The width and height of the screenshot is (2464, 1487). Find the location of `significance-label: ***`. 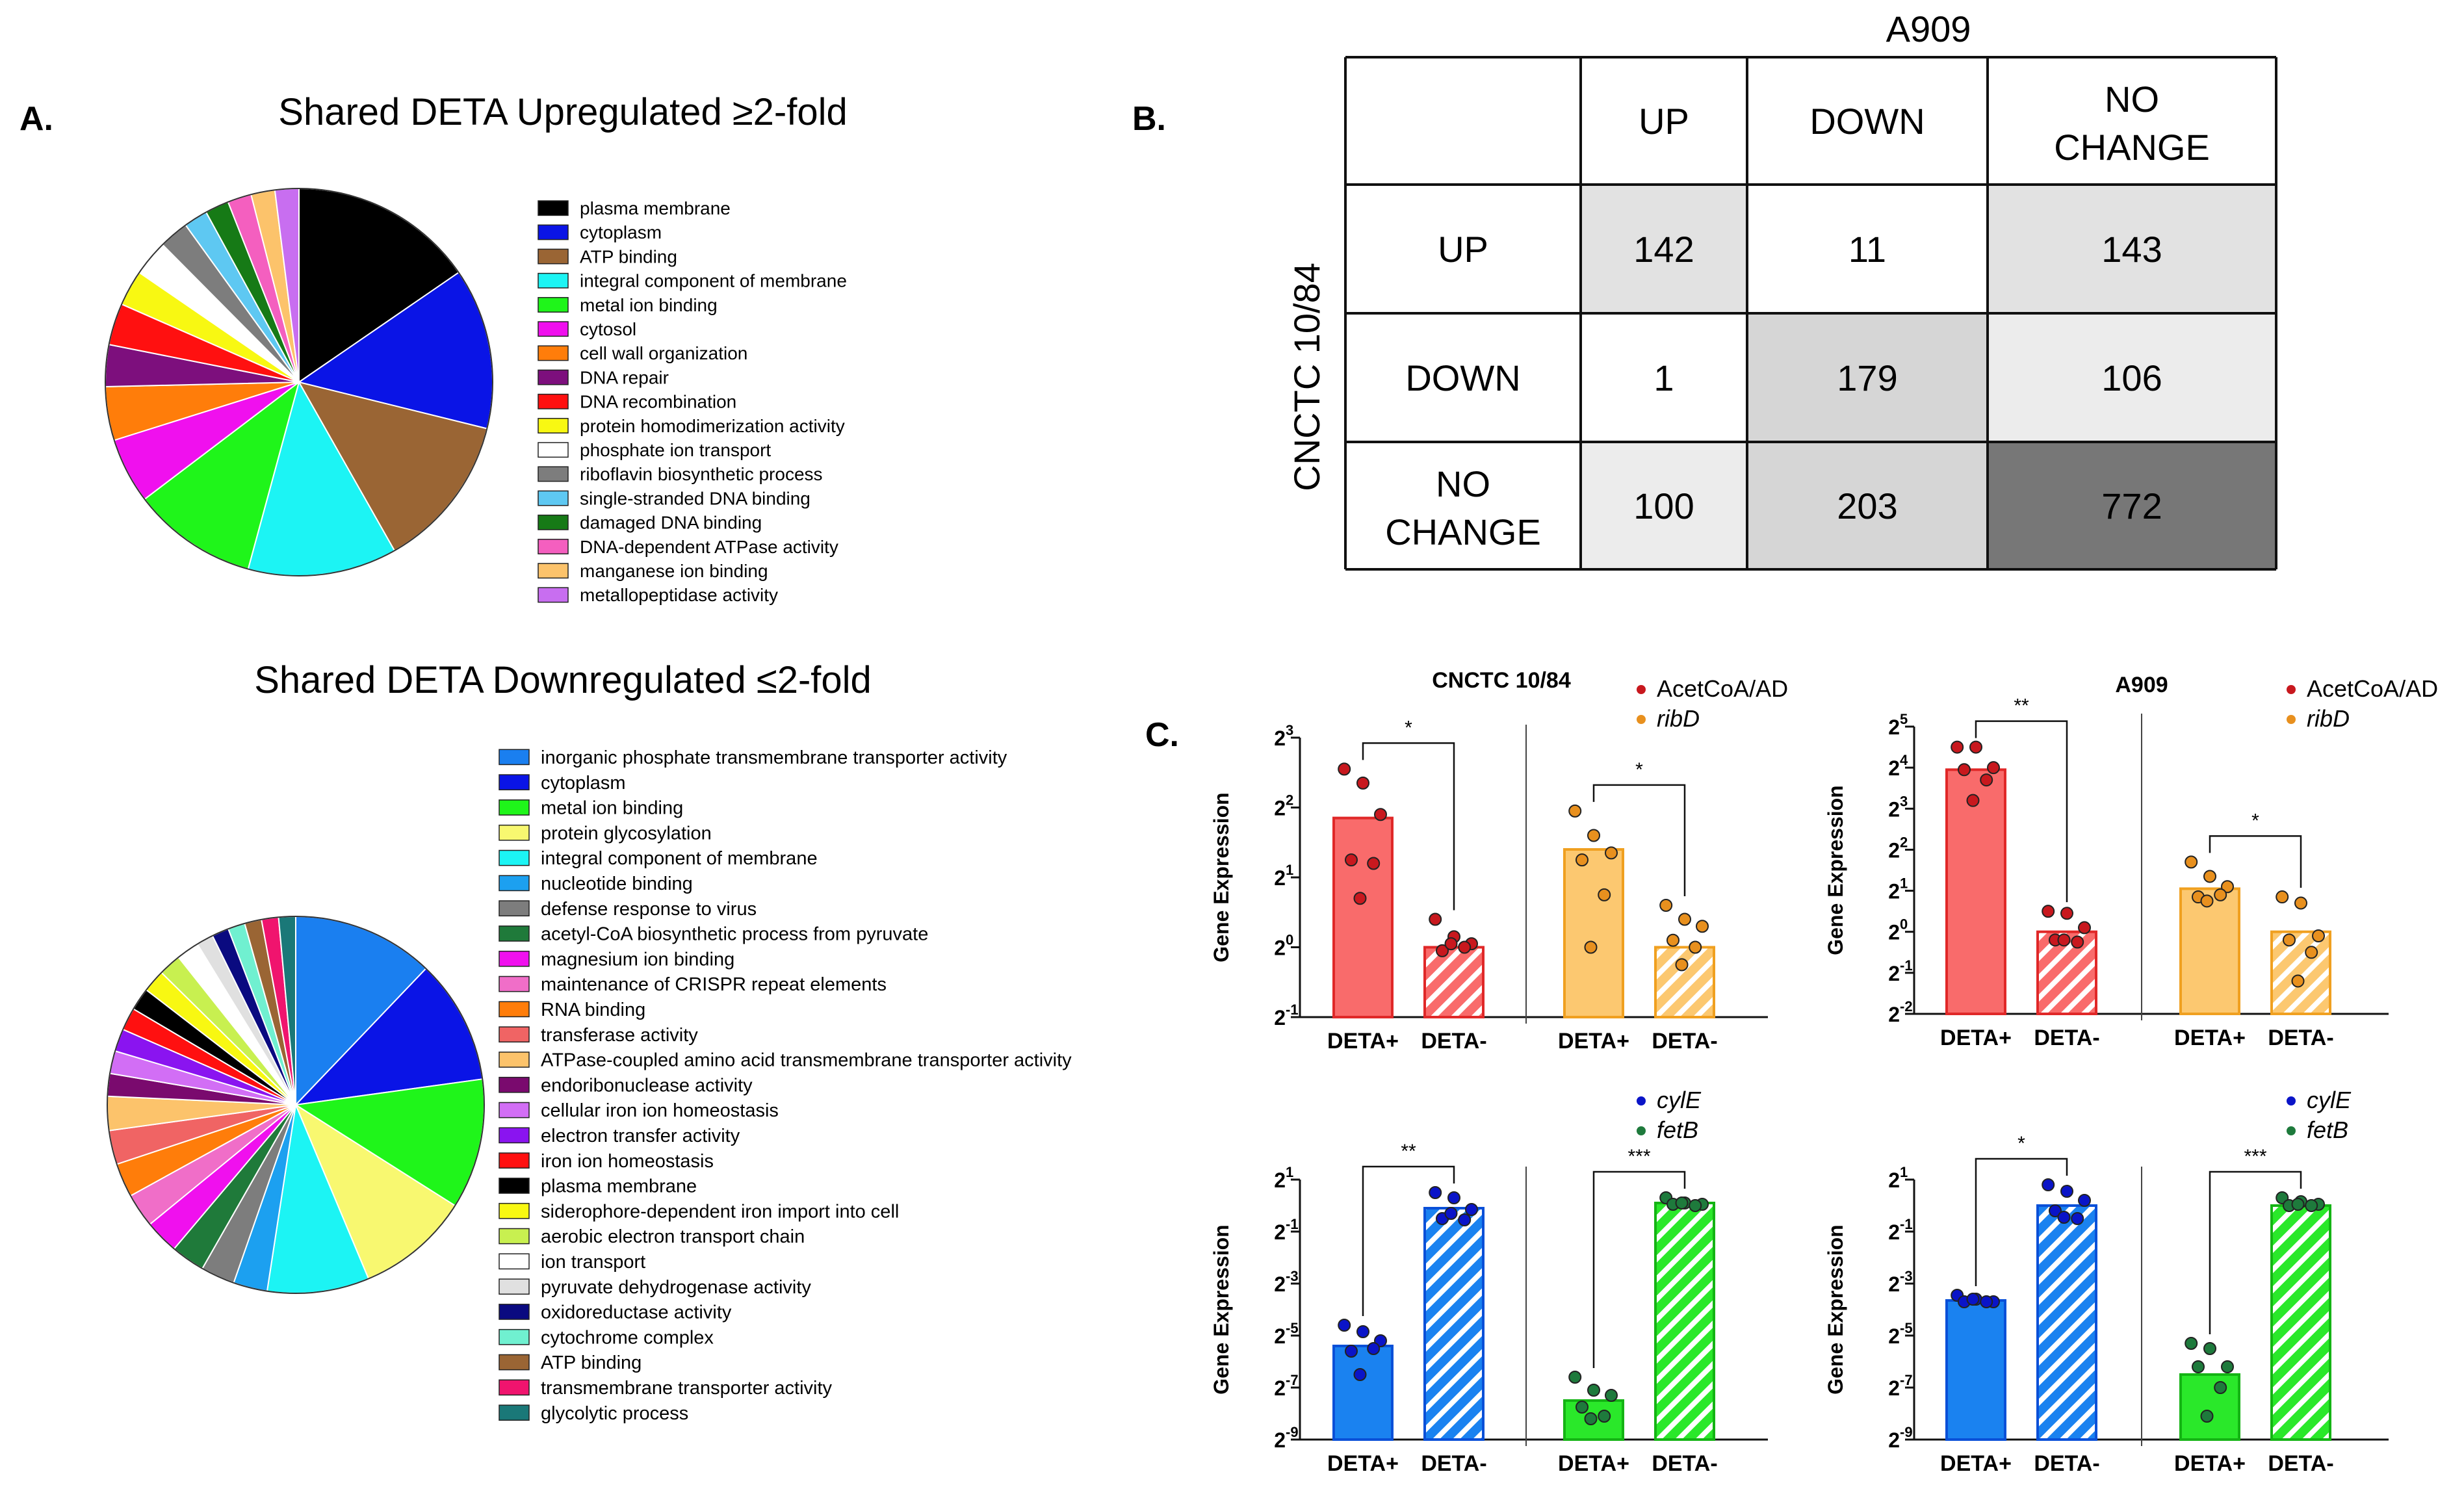

significance-label: *** is located at coordinates (2255, 1156).